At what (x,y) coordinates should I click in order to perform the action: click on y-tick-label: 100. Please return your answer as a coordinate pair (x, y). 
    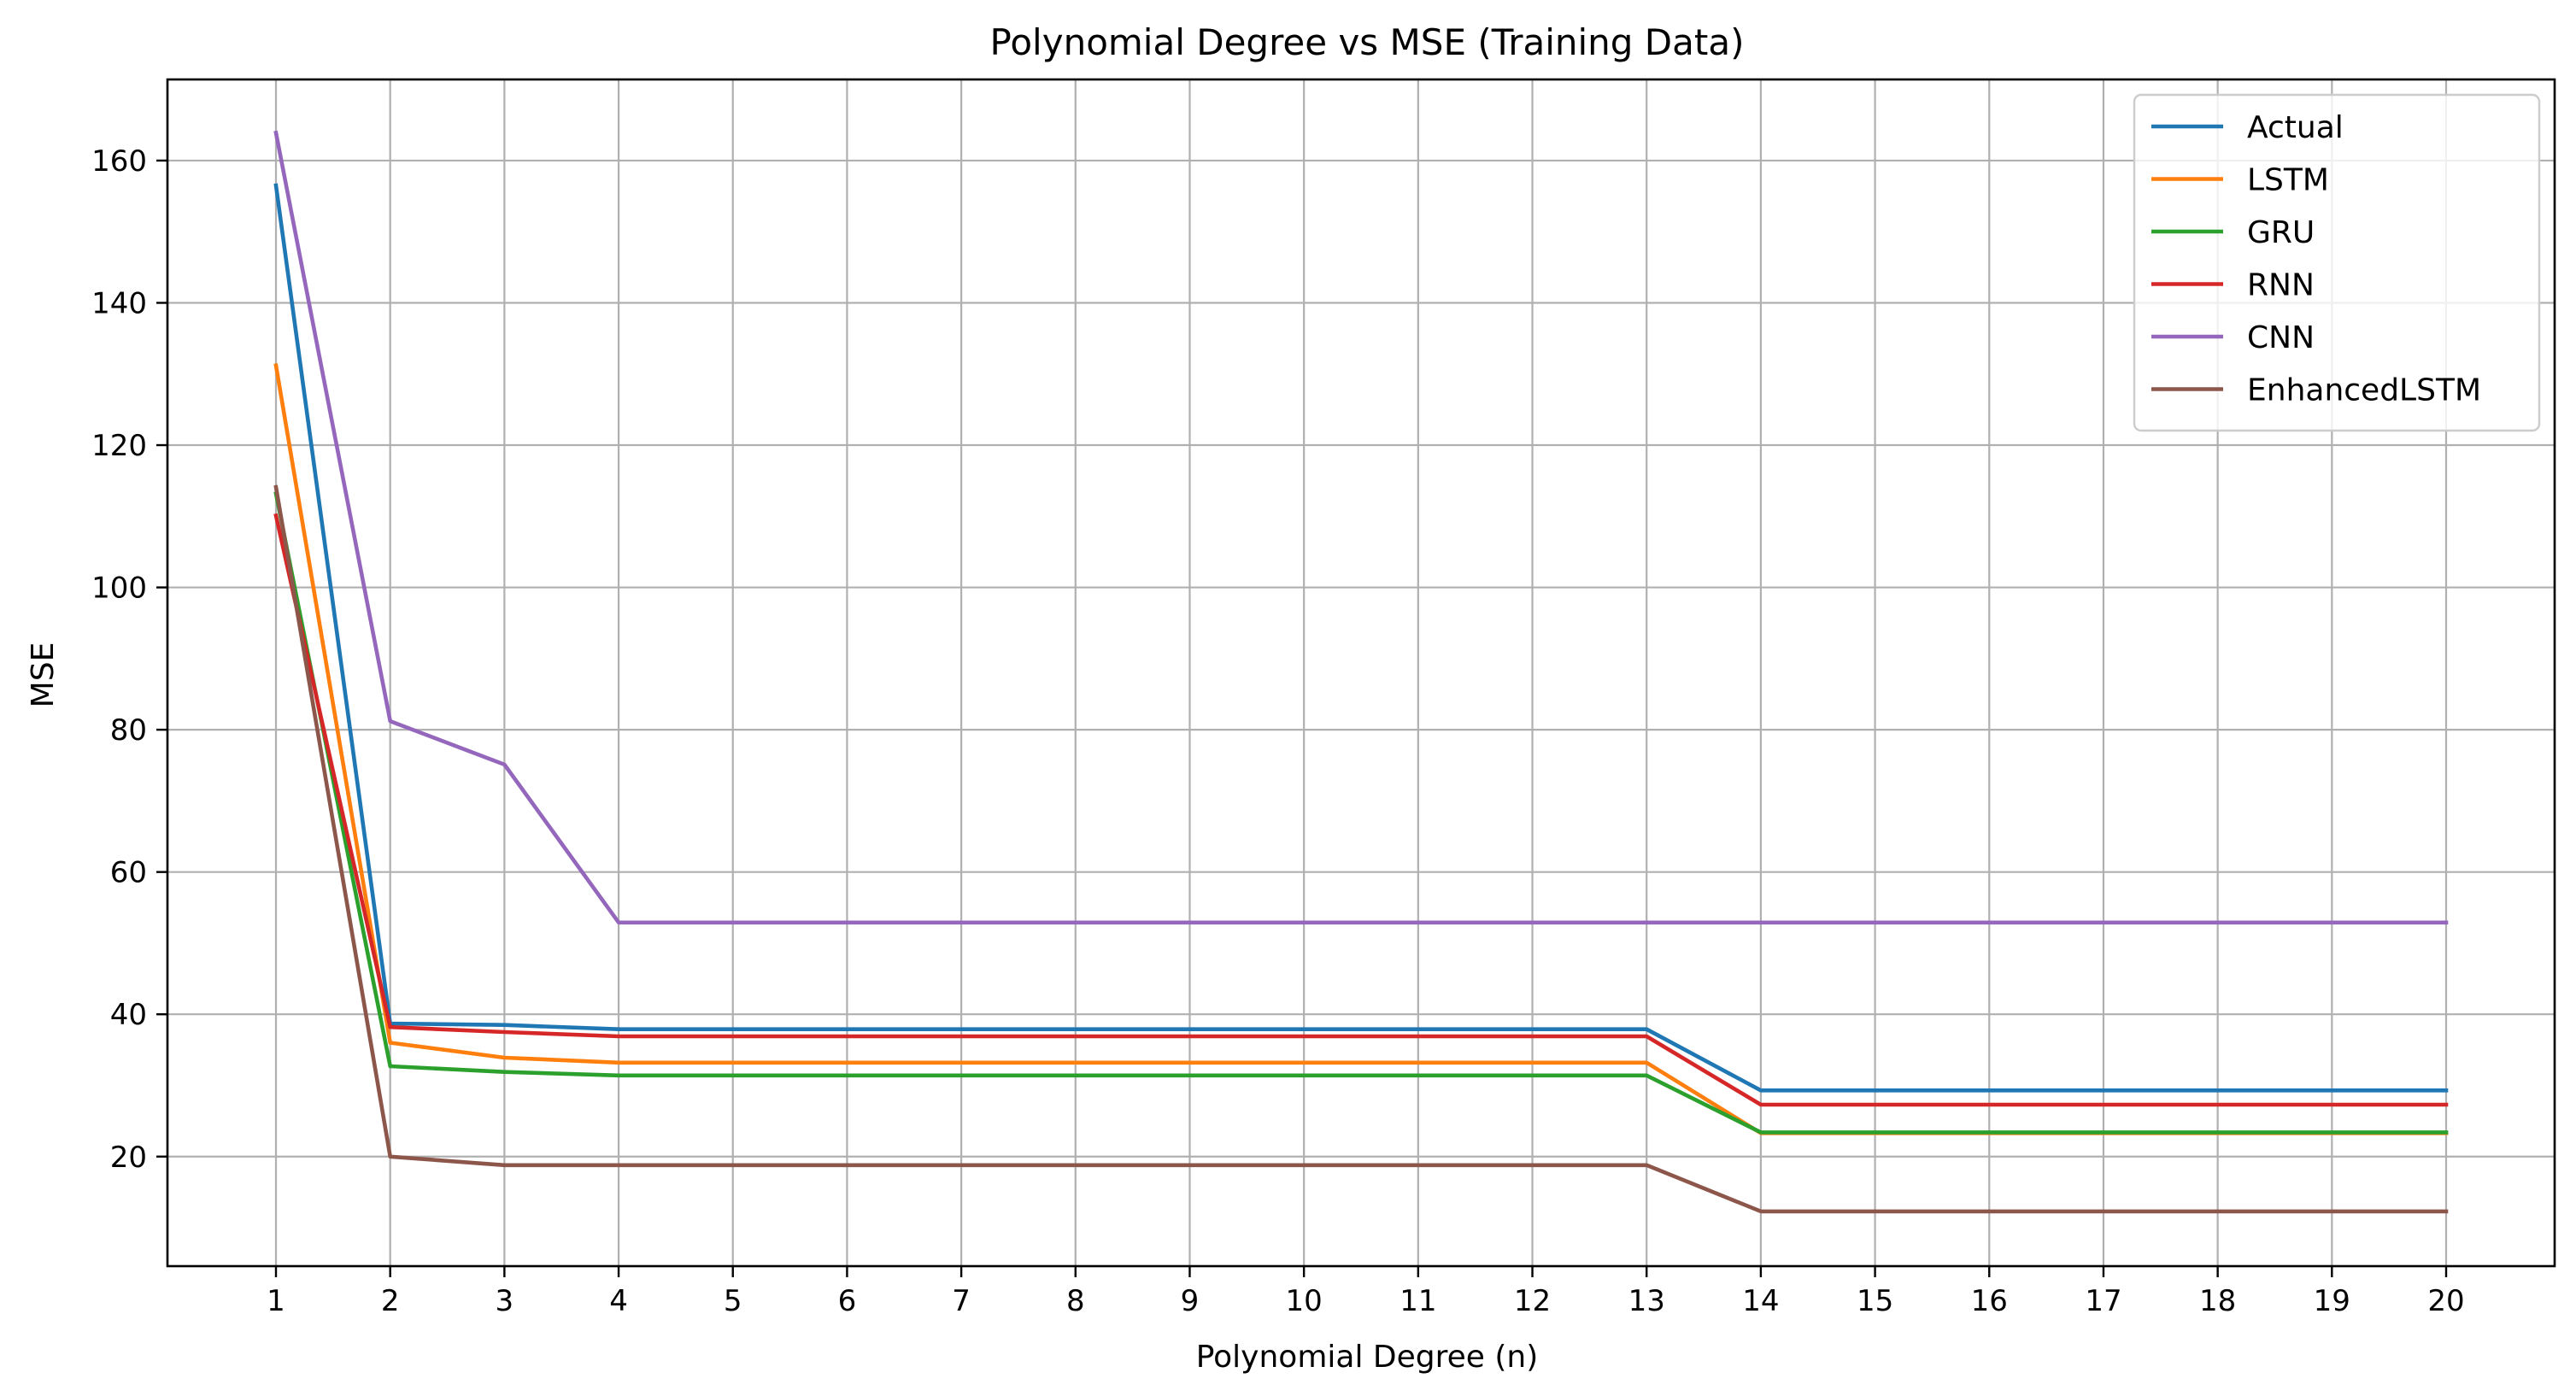
    Looking at the image, I should click on (119, 589).